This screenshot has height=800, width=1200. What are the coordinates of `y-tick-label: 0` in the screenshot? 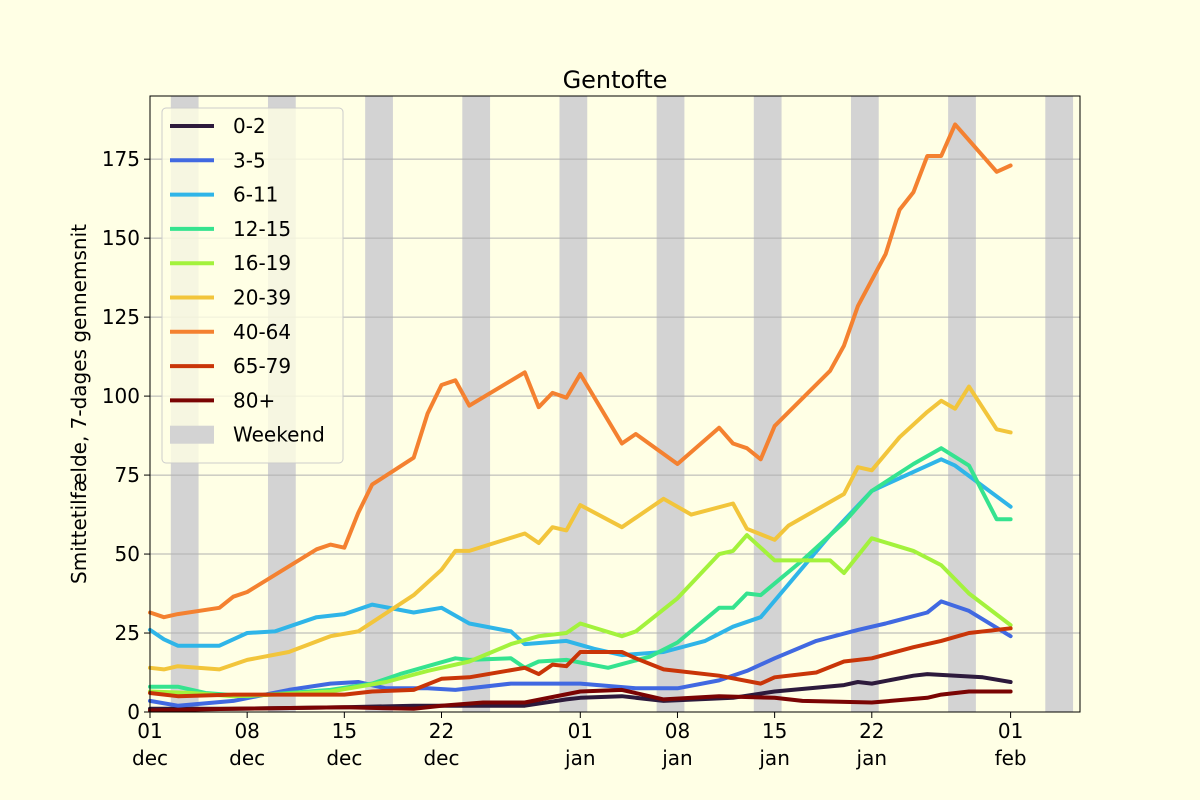 It's located at (133, 712).